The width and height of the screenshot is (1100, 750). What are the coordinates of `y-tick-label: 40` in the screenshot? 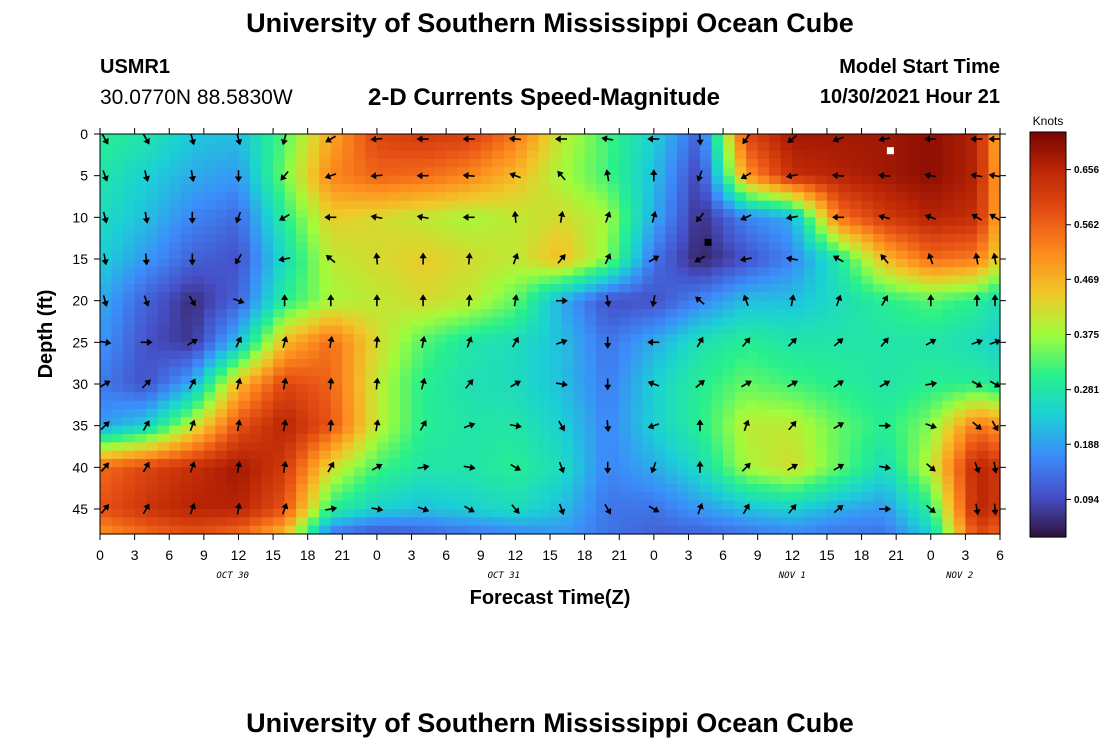 It's located at (80, 467).